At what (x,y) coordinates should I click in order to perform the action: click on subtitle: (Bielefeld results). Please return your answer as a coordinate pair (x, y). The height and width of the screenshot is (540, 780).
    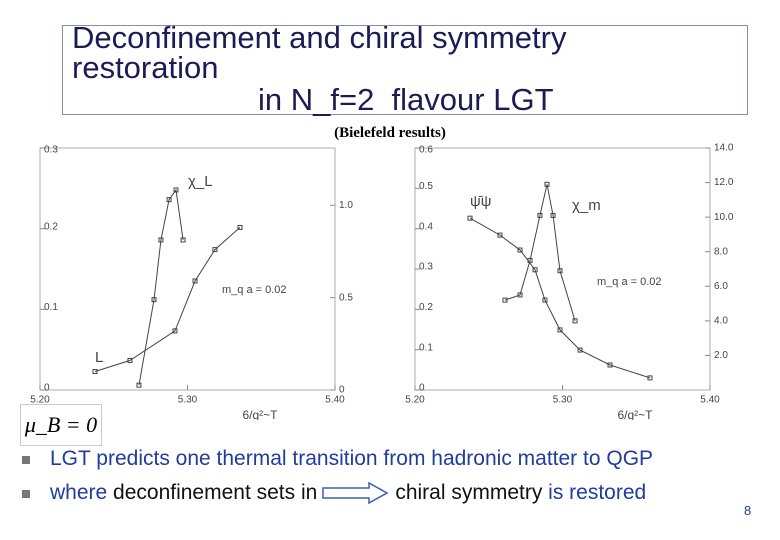
    Looking at the image, I should click on (390, 133).